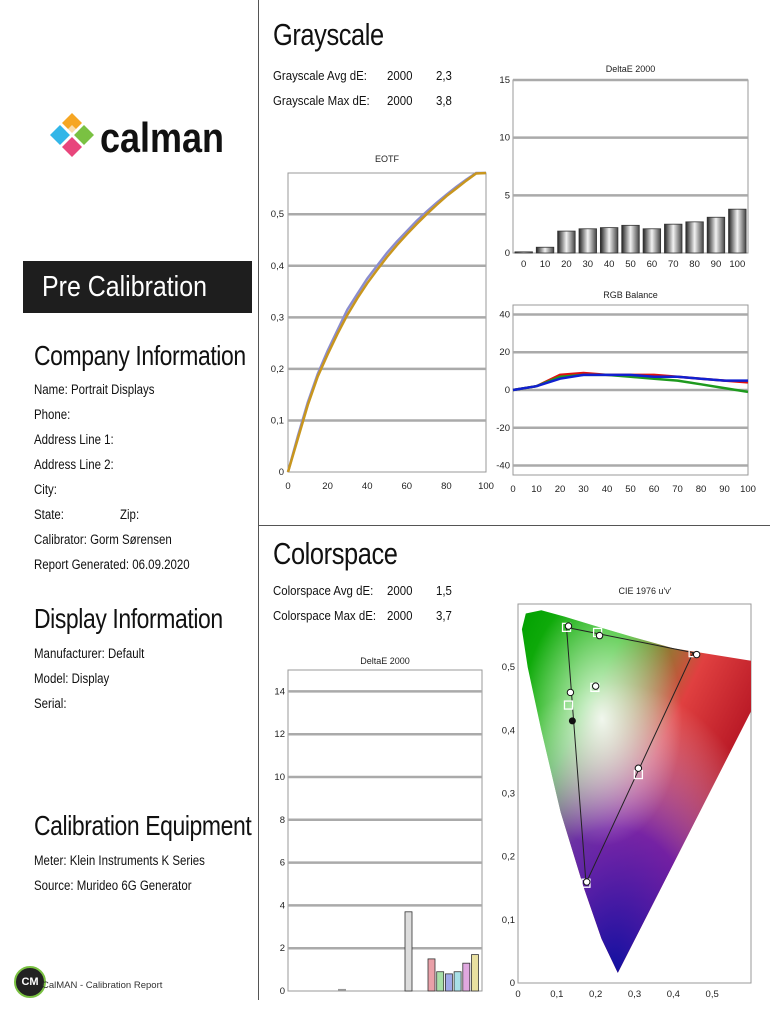 The height and width of the screenshot is (1024, 770). I want to click on calman-logo: calman, so click(140, 135).